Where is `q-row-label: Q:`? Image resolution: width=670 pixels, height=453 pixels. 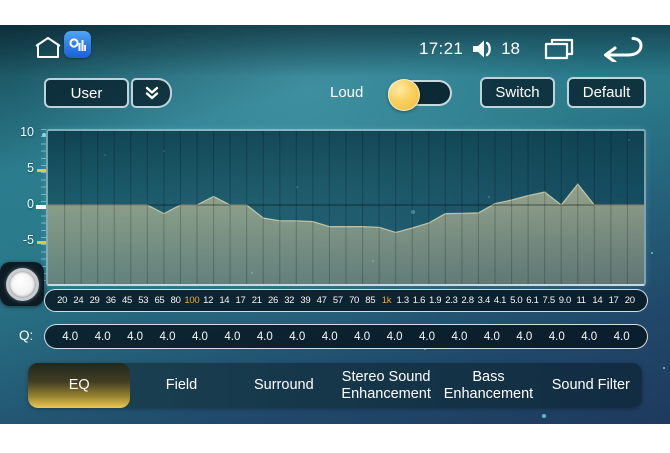 q-row-label: Q: is located at coordinates (26, 335).